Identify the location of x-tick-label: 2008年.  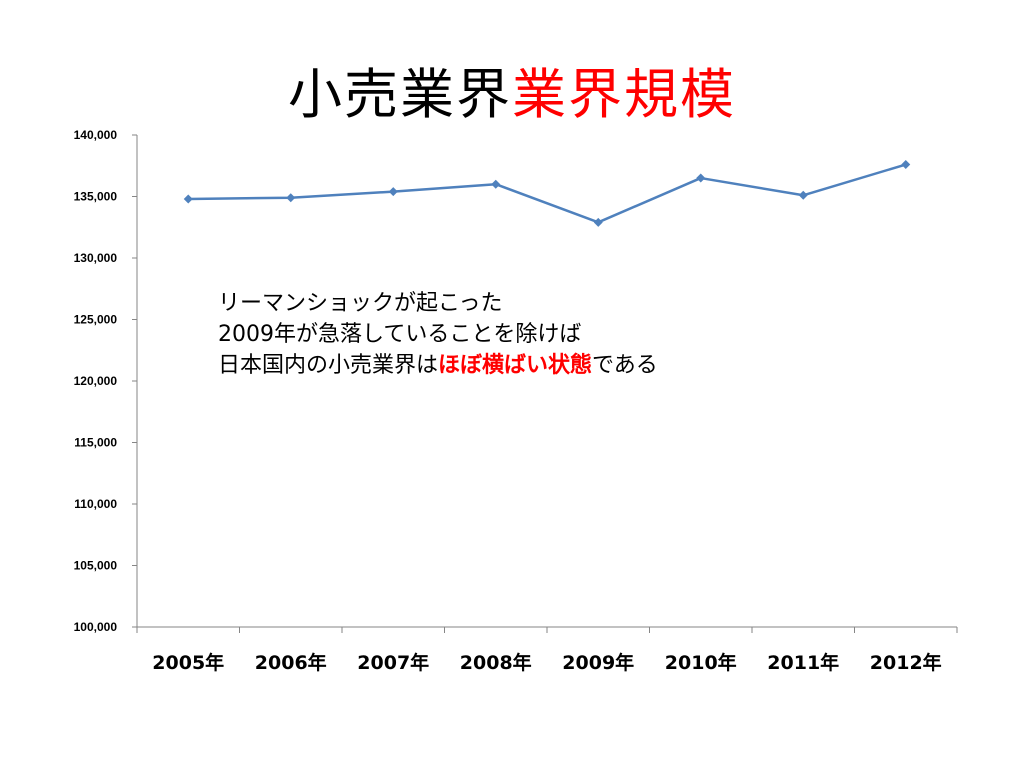
(496, 662).